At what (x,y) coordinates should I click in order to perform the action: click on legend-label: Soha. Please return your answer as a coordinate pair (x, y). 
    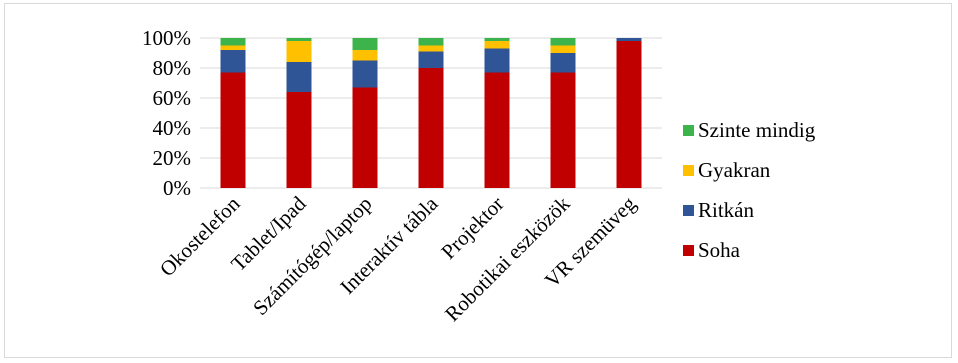
    Looking at the image, I should click on (719, 250).